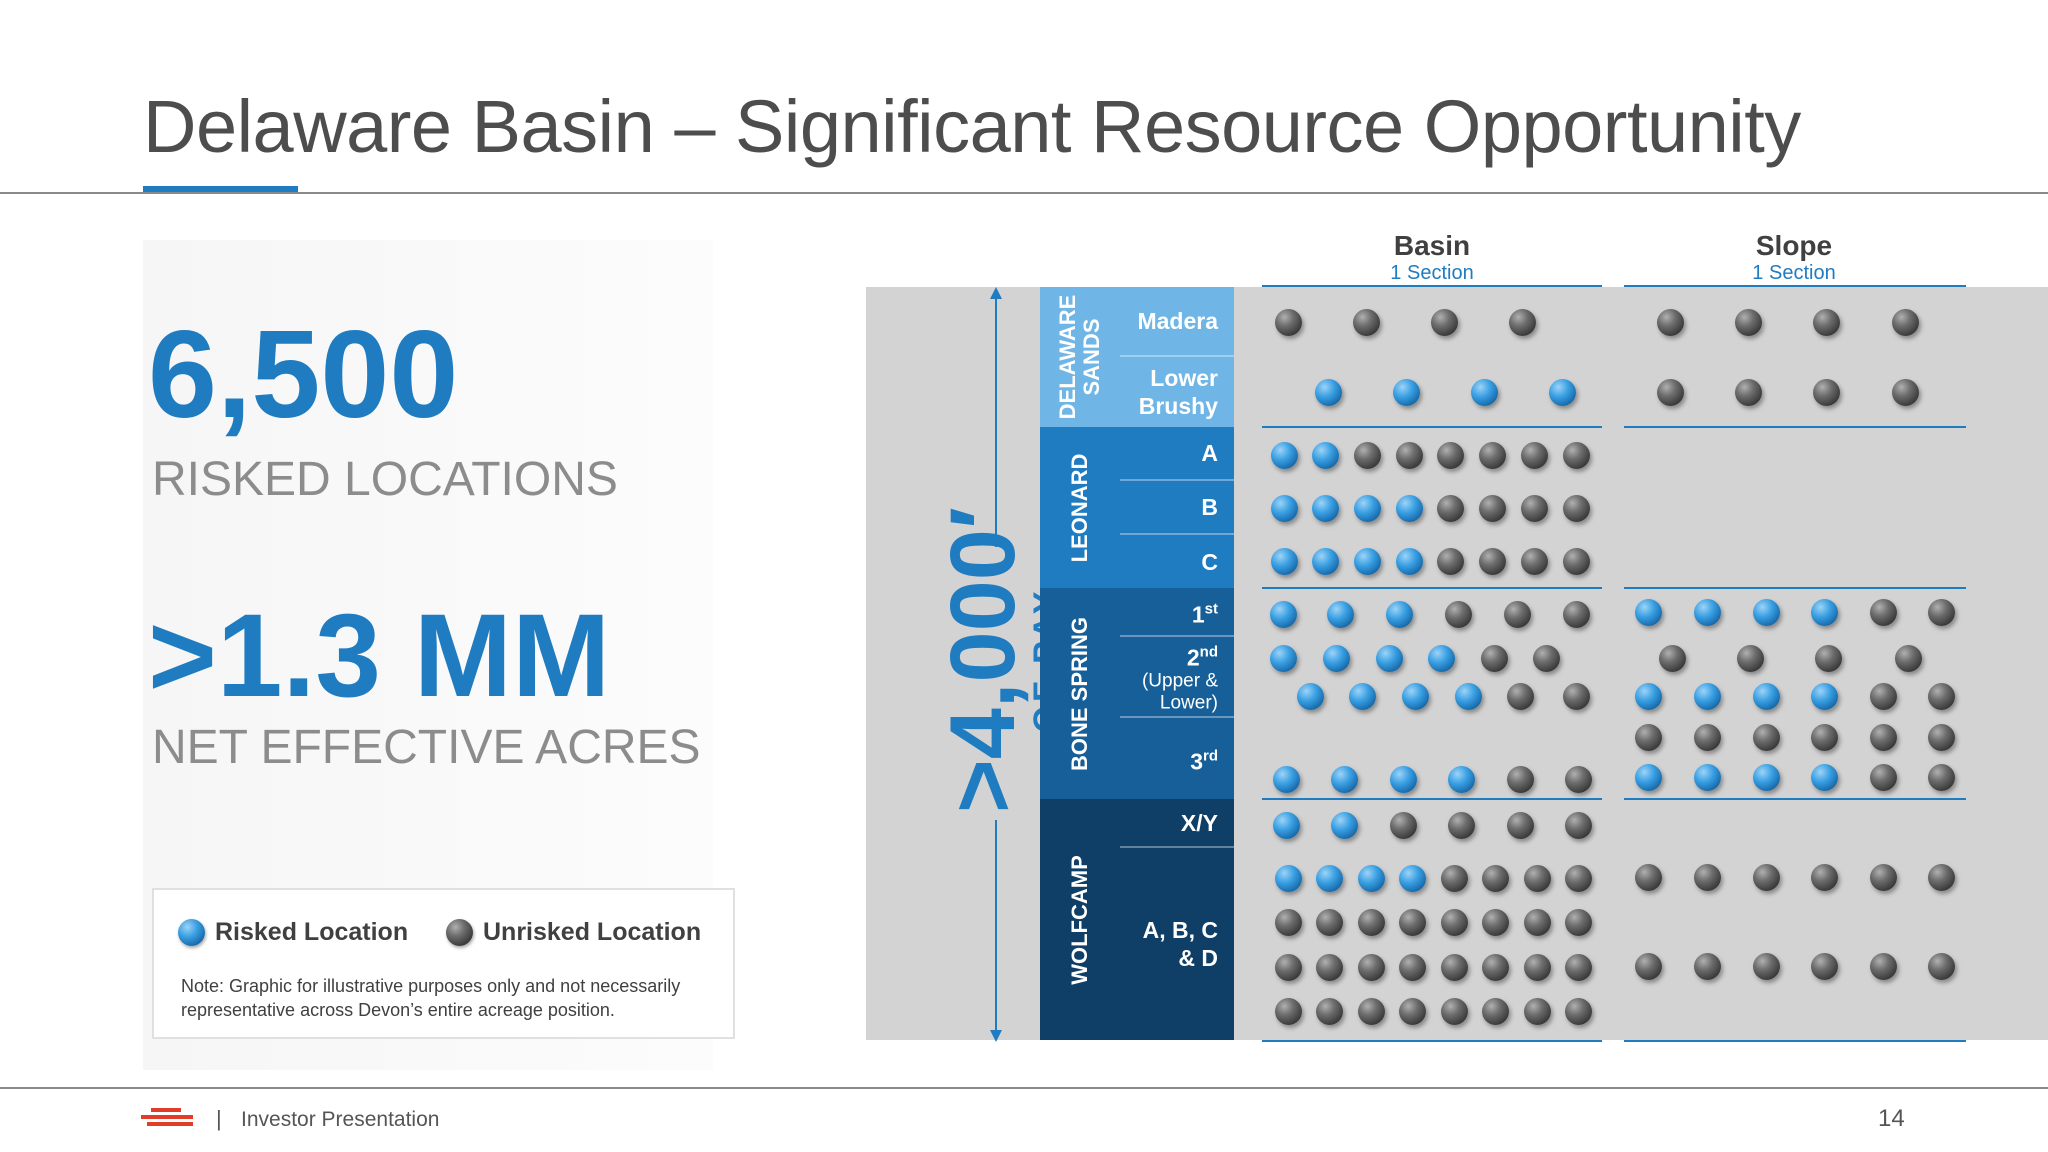 The width and height of the screenshot is (2048, 1152). I want to click on slope-sep-leonard, so click(1795, 588).